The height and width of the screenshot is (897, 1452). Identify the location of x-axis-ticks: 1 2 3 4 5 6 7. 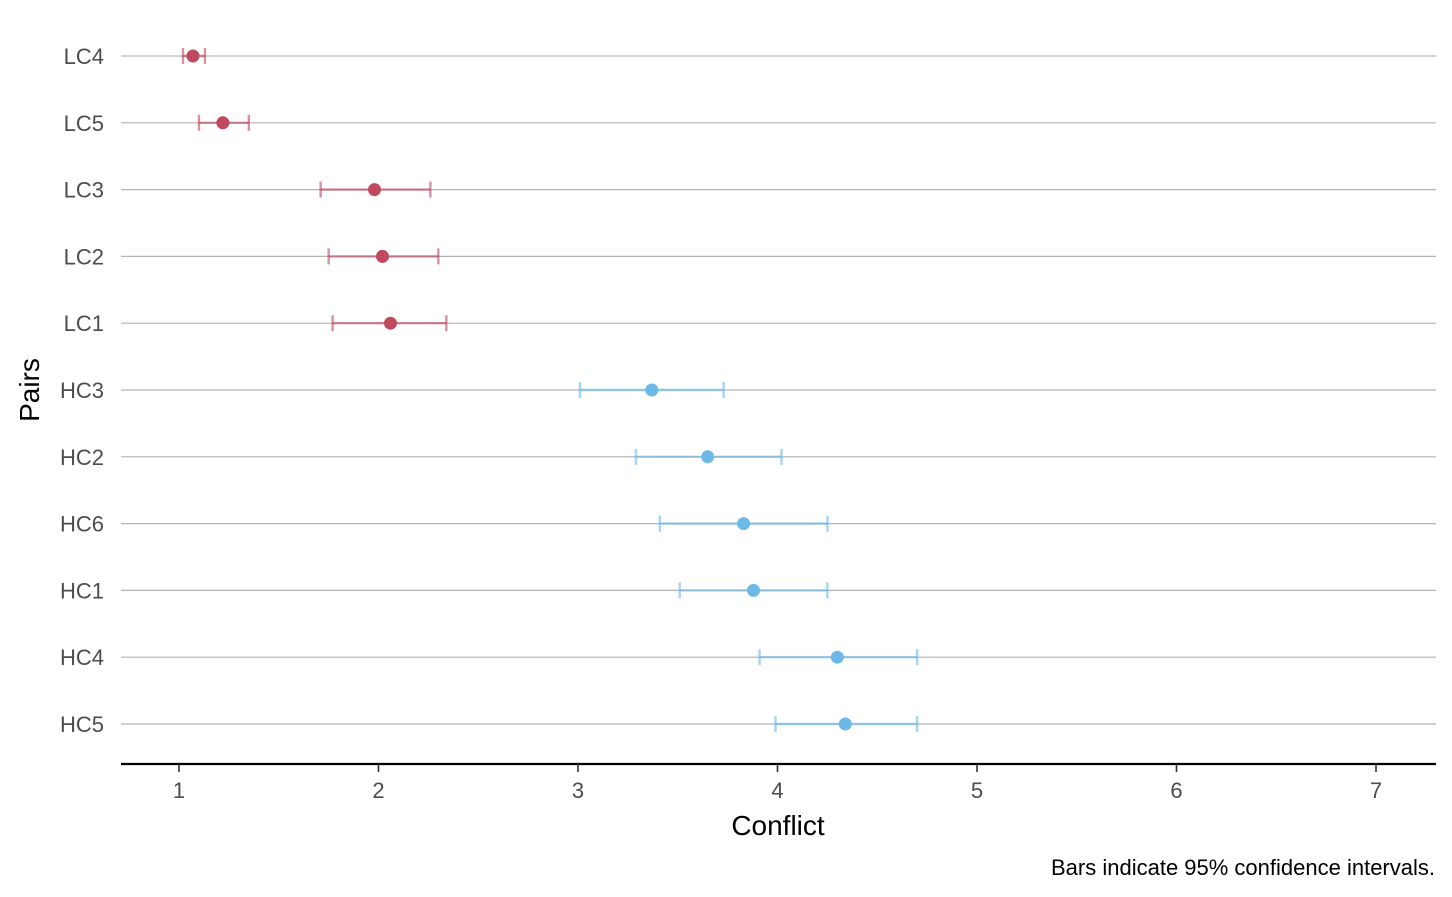
(777, 783).